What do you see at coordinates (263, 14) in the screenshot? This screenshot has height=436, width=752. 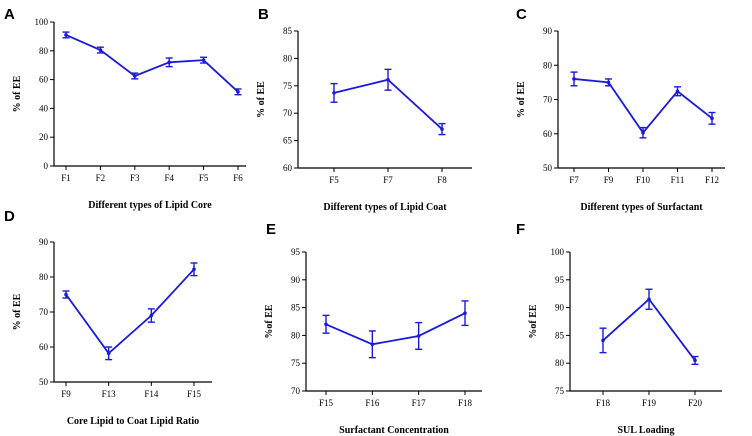 I see `panel-letter: B` at bounding box center [263, 14].